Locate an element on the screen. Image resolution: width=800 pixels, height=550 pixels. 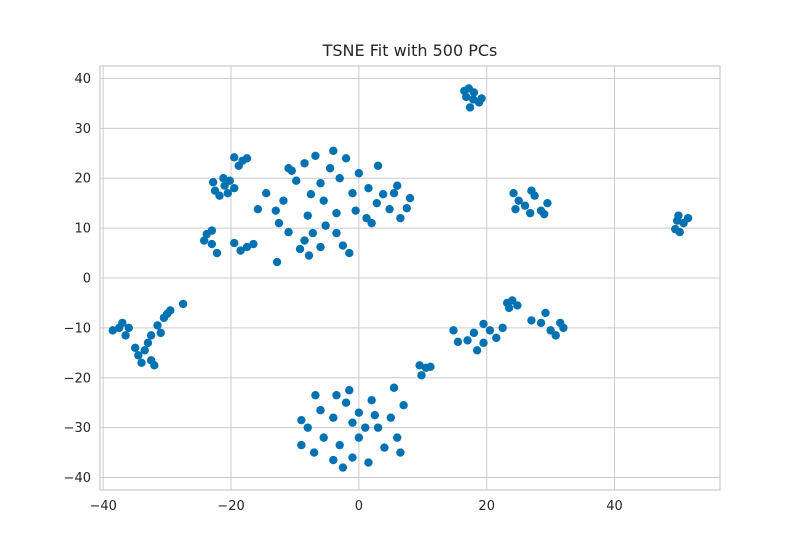
y-tick-label: 10 is located at coordinates (82, 229).